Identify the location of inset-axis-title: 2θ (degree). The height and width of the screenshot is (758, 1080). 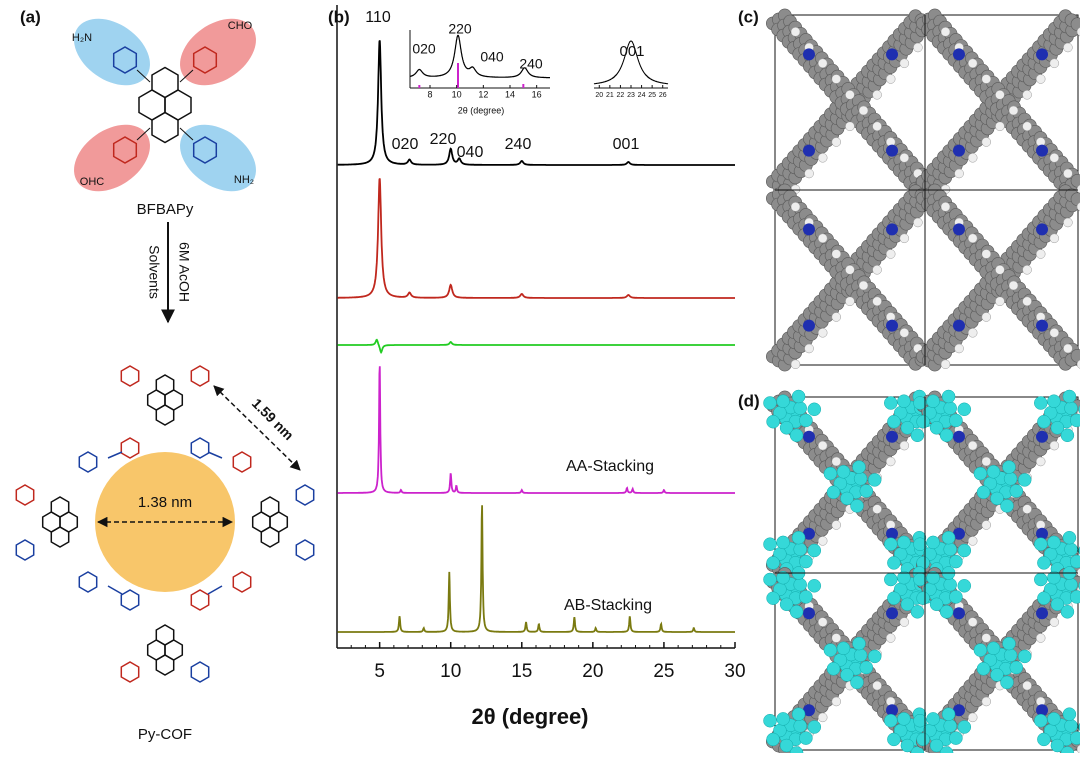
(481, 110).